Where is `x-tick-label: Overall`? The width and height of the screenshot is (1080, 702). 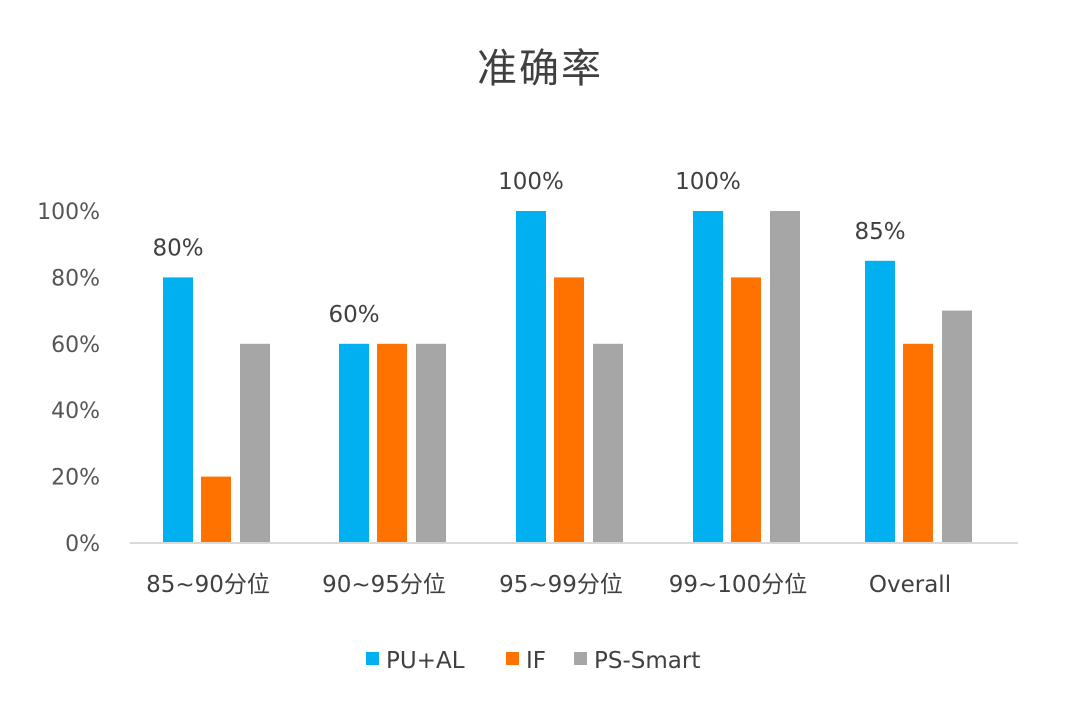
x-tick-label: Overall is located at coordinates (910, 585).